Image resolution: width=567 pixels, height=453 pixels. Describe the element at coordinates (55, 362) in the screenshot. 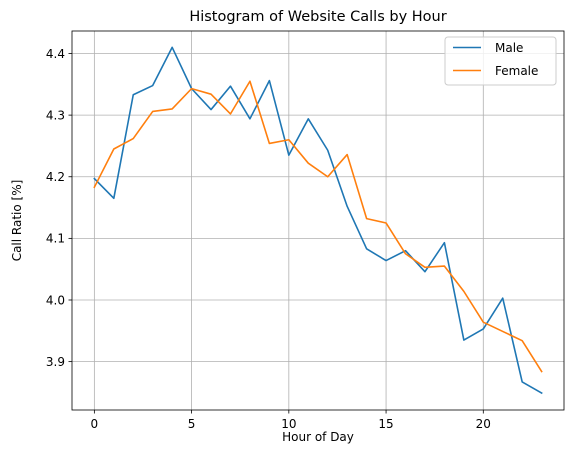

I see `y-tick-label: 3.9` at that location.